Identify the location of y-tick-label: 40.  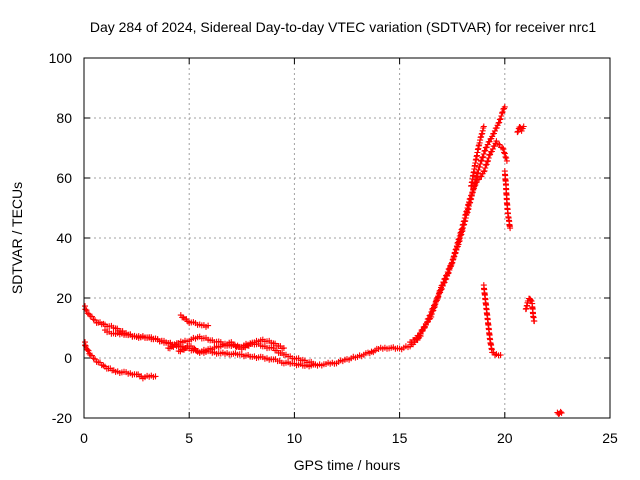
(64, 238).